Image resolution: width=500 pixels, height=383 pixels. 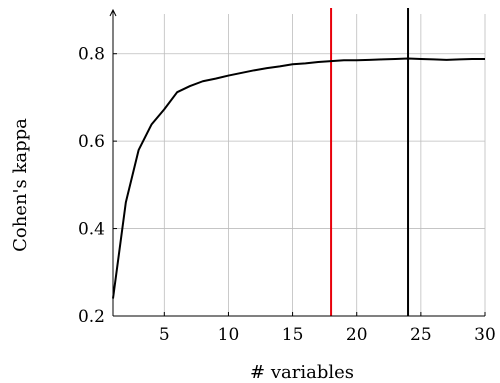 What do you see at coordinates (293, 335) in the screenshot?
I see `x-tick-label: 15` at bounding box center [293, 335].